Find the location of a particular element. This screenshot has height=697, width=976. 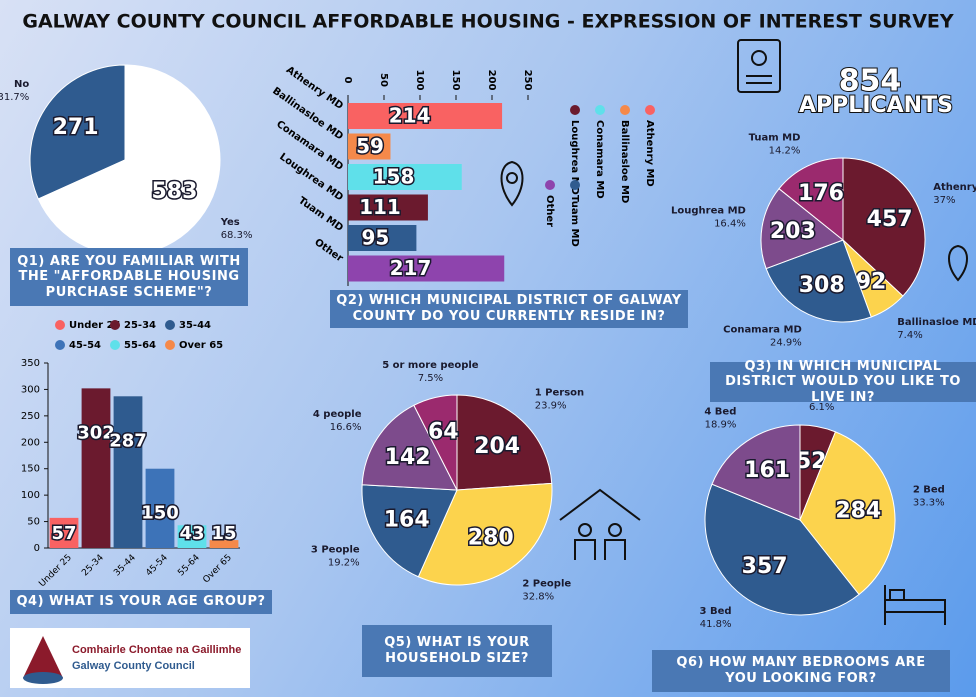

slice-value-label: 92 is located at coordinates (871, 281).